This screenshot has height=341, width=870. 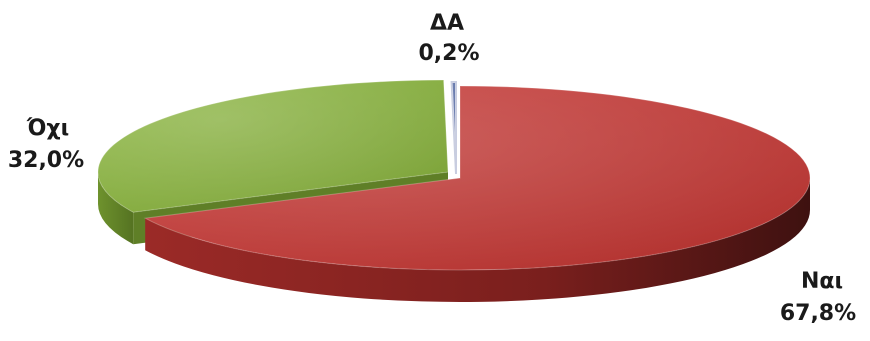 I want to click on slice-label-na: ΔΑ 0,2%, so click(x=448, y=38).